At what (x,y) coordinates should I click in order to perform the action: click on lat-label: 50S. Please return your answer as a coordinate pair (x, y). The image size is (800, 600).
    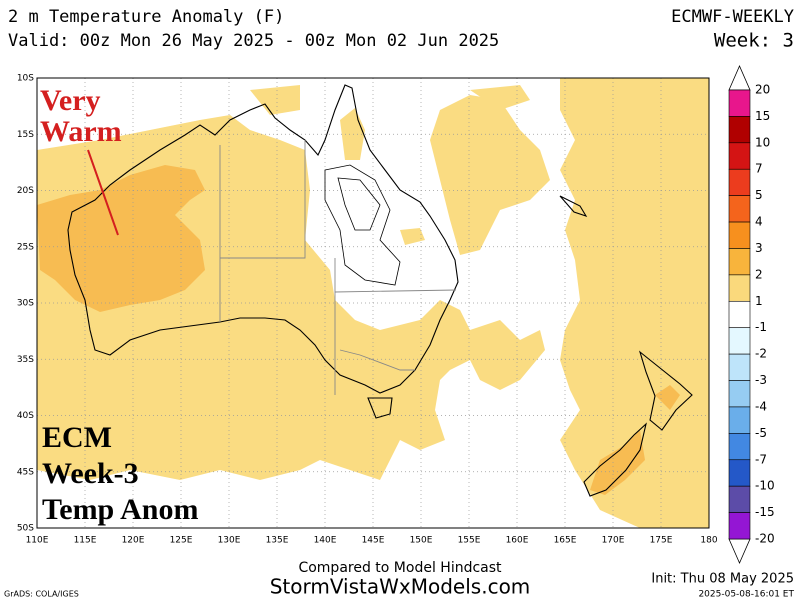
    Looking at the image, I should click on (25, 529).